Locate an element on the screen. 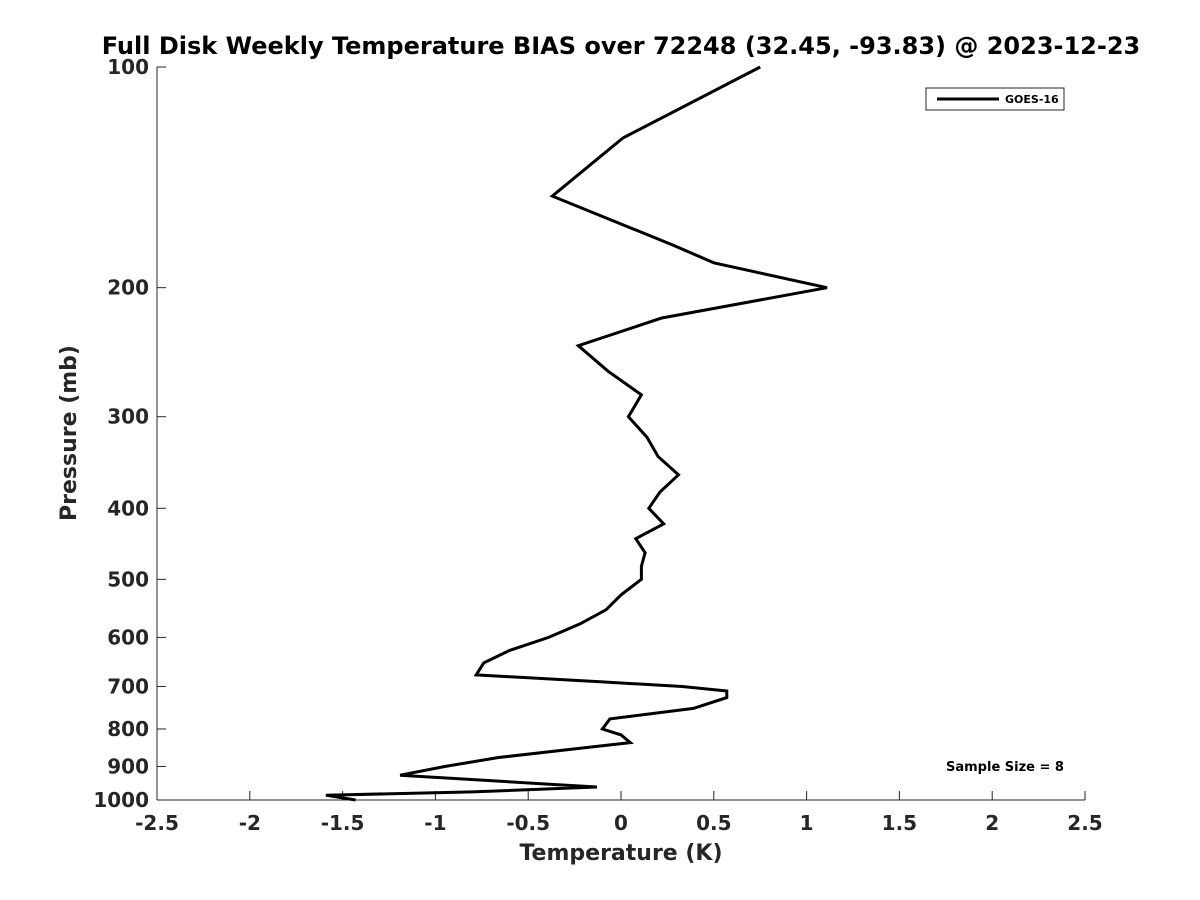 The width and height of the screenshot is (1200, 900). y-tick-label: 100 is located at coordinates (128, 67).